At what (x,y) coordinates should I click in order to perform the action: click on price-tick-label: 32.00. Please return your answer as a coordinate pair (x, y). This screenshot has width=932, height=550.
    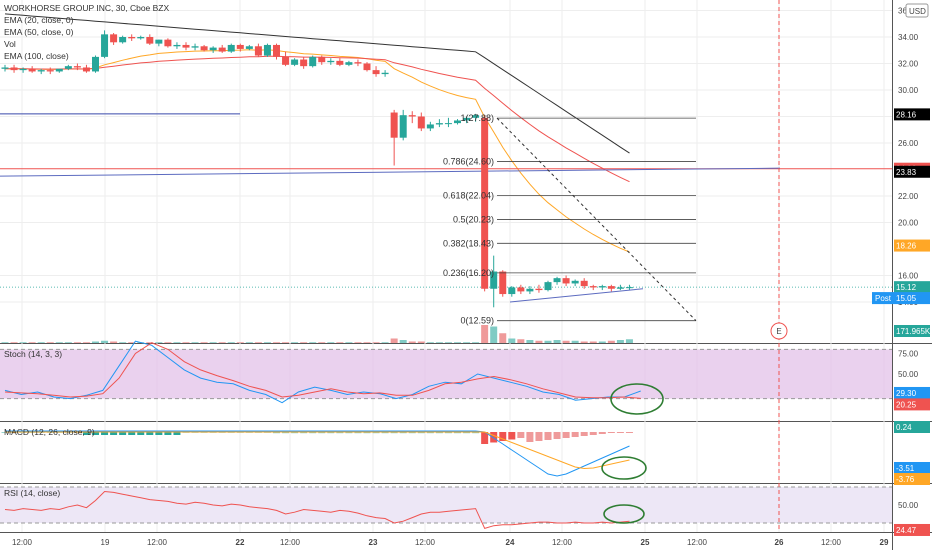
    Looking at the image, I should click on (908, 64).